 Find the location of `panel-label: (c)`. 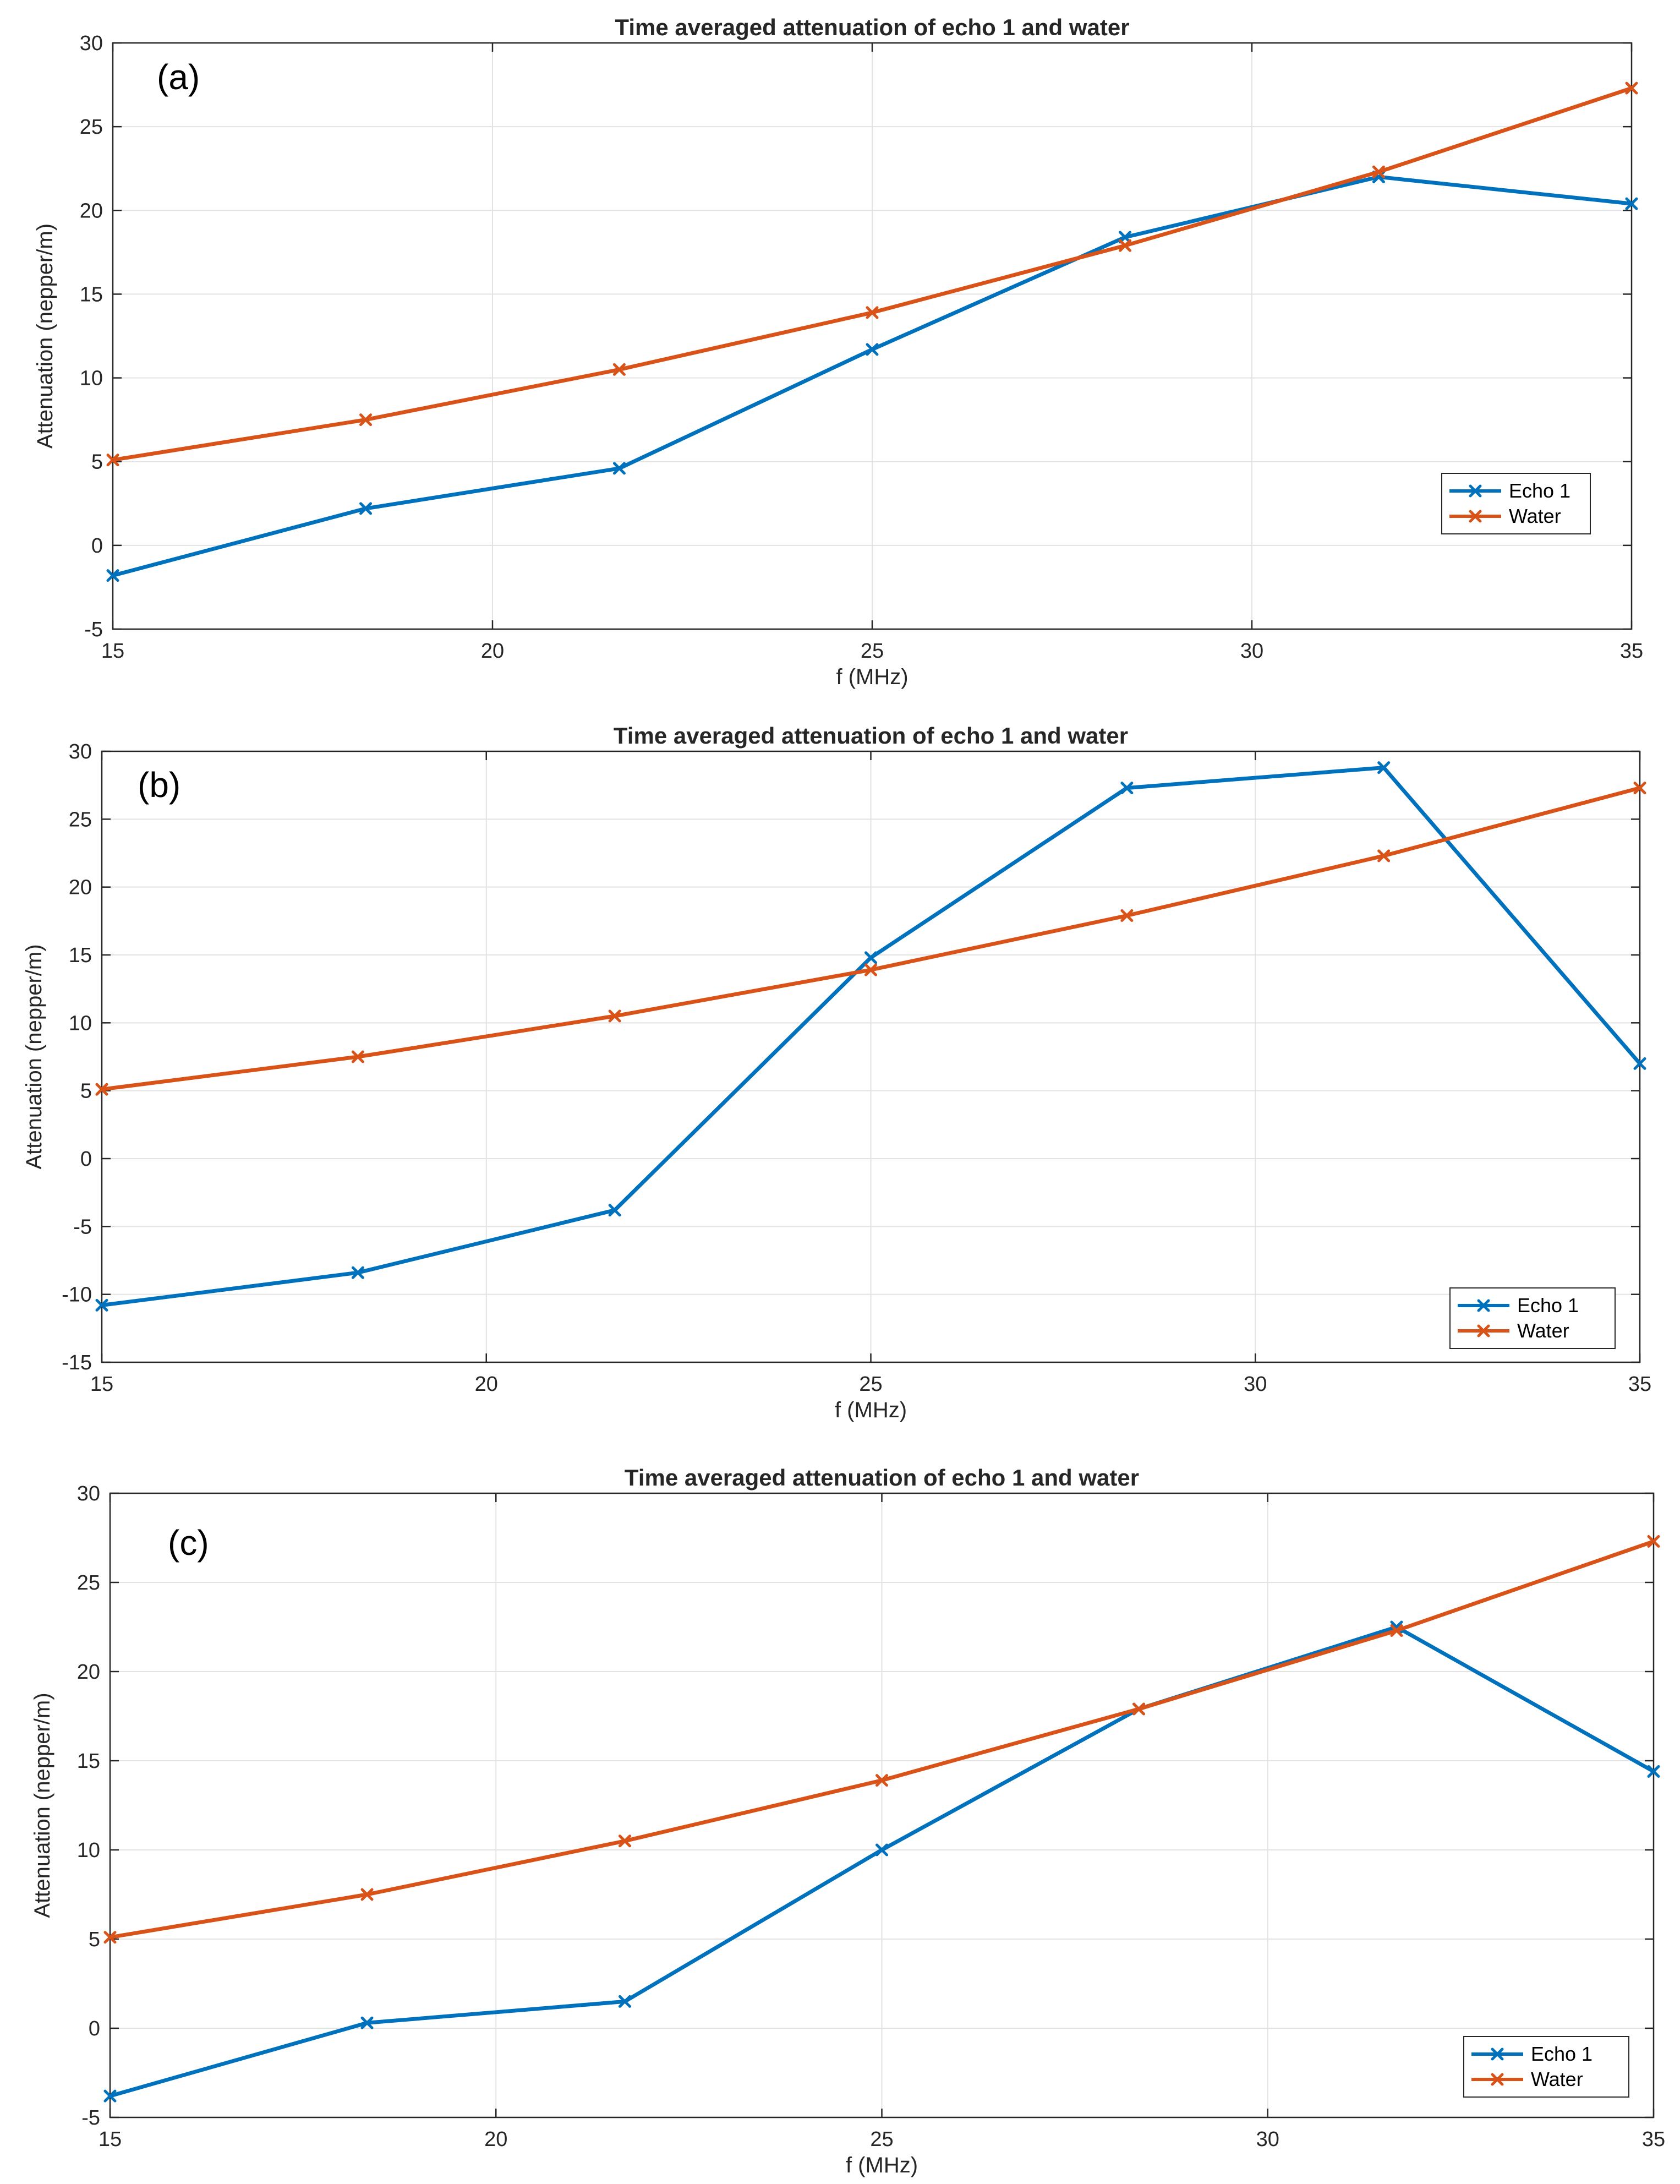

panel-label: (c) is located at coordinates (189, 1543).